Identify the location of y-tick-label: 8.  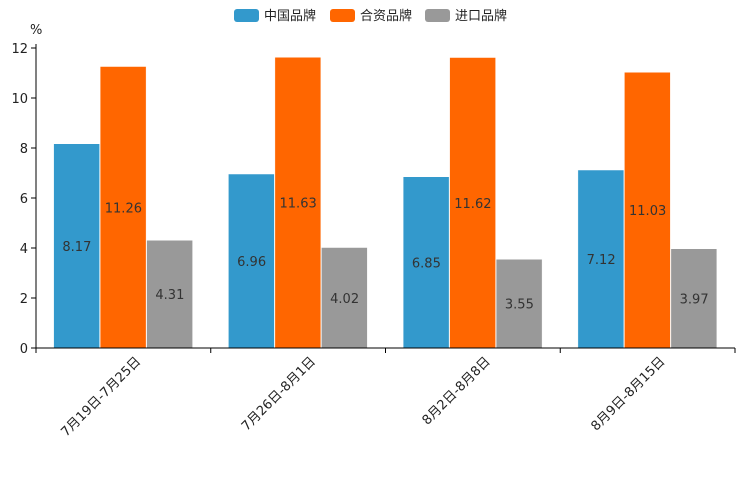
(24, 149).